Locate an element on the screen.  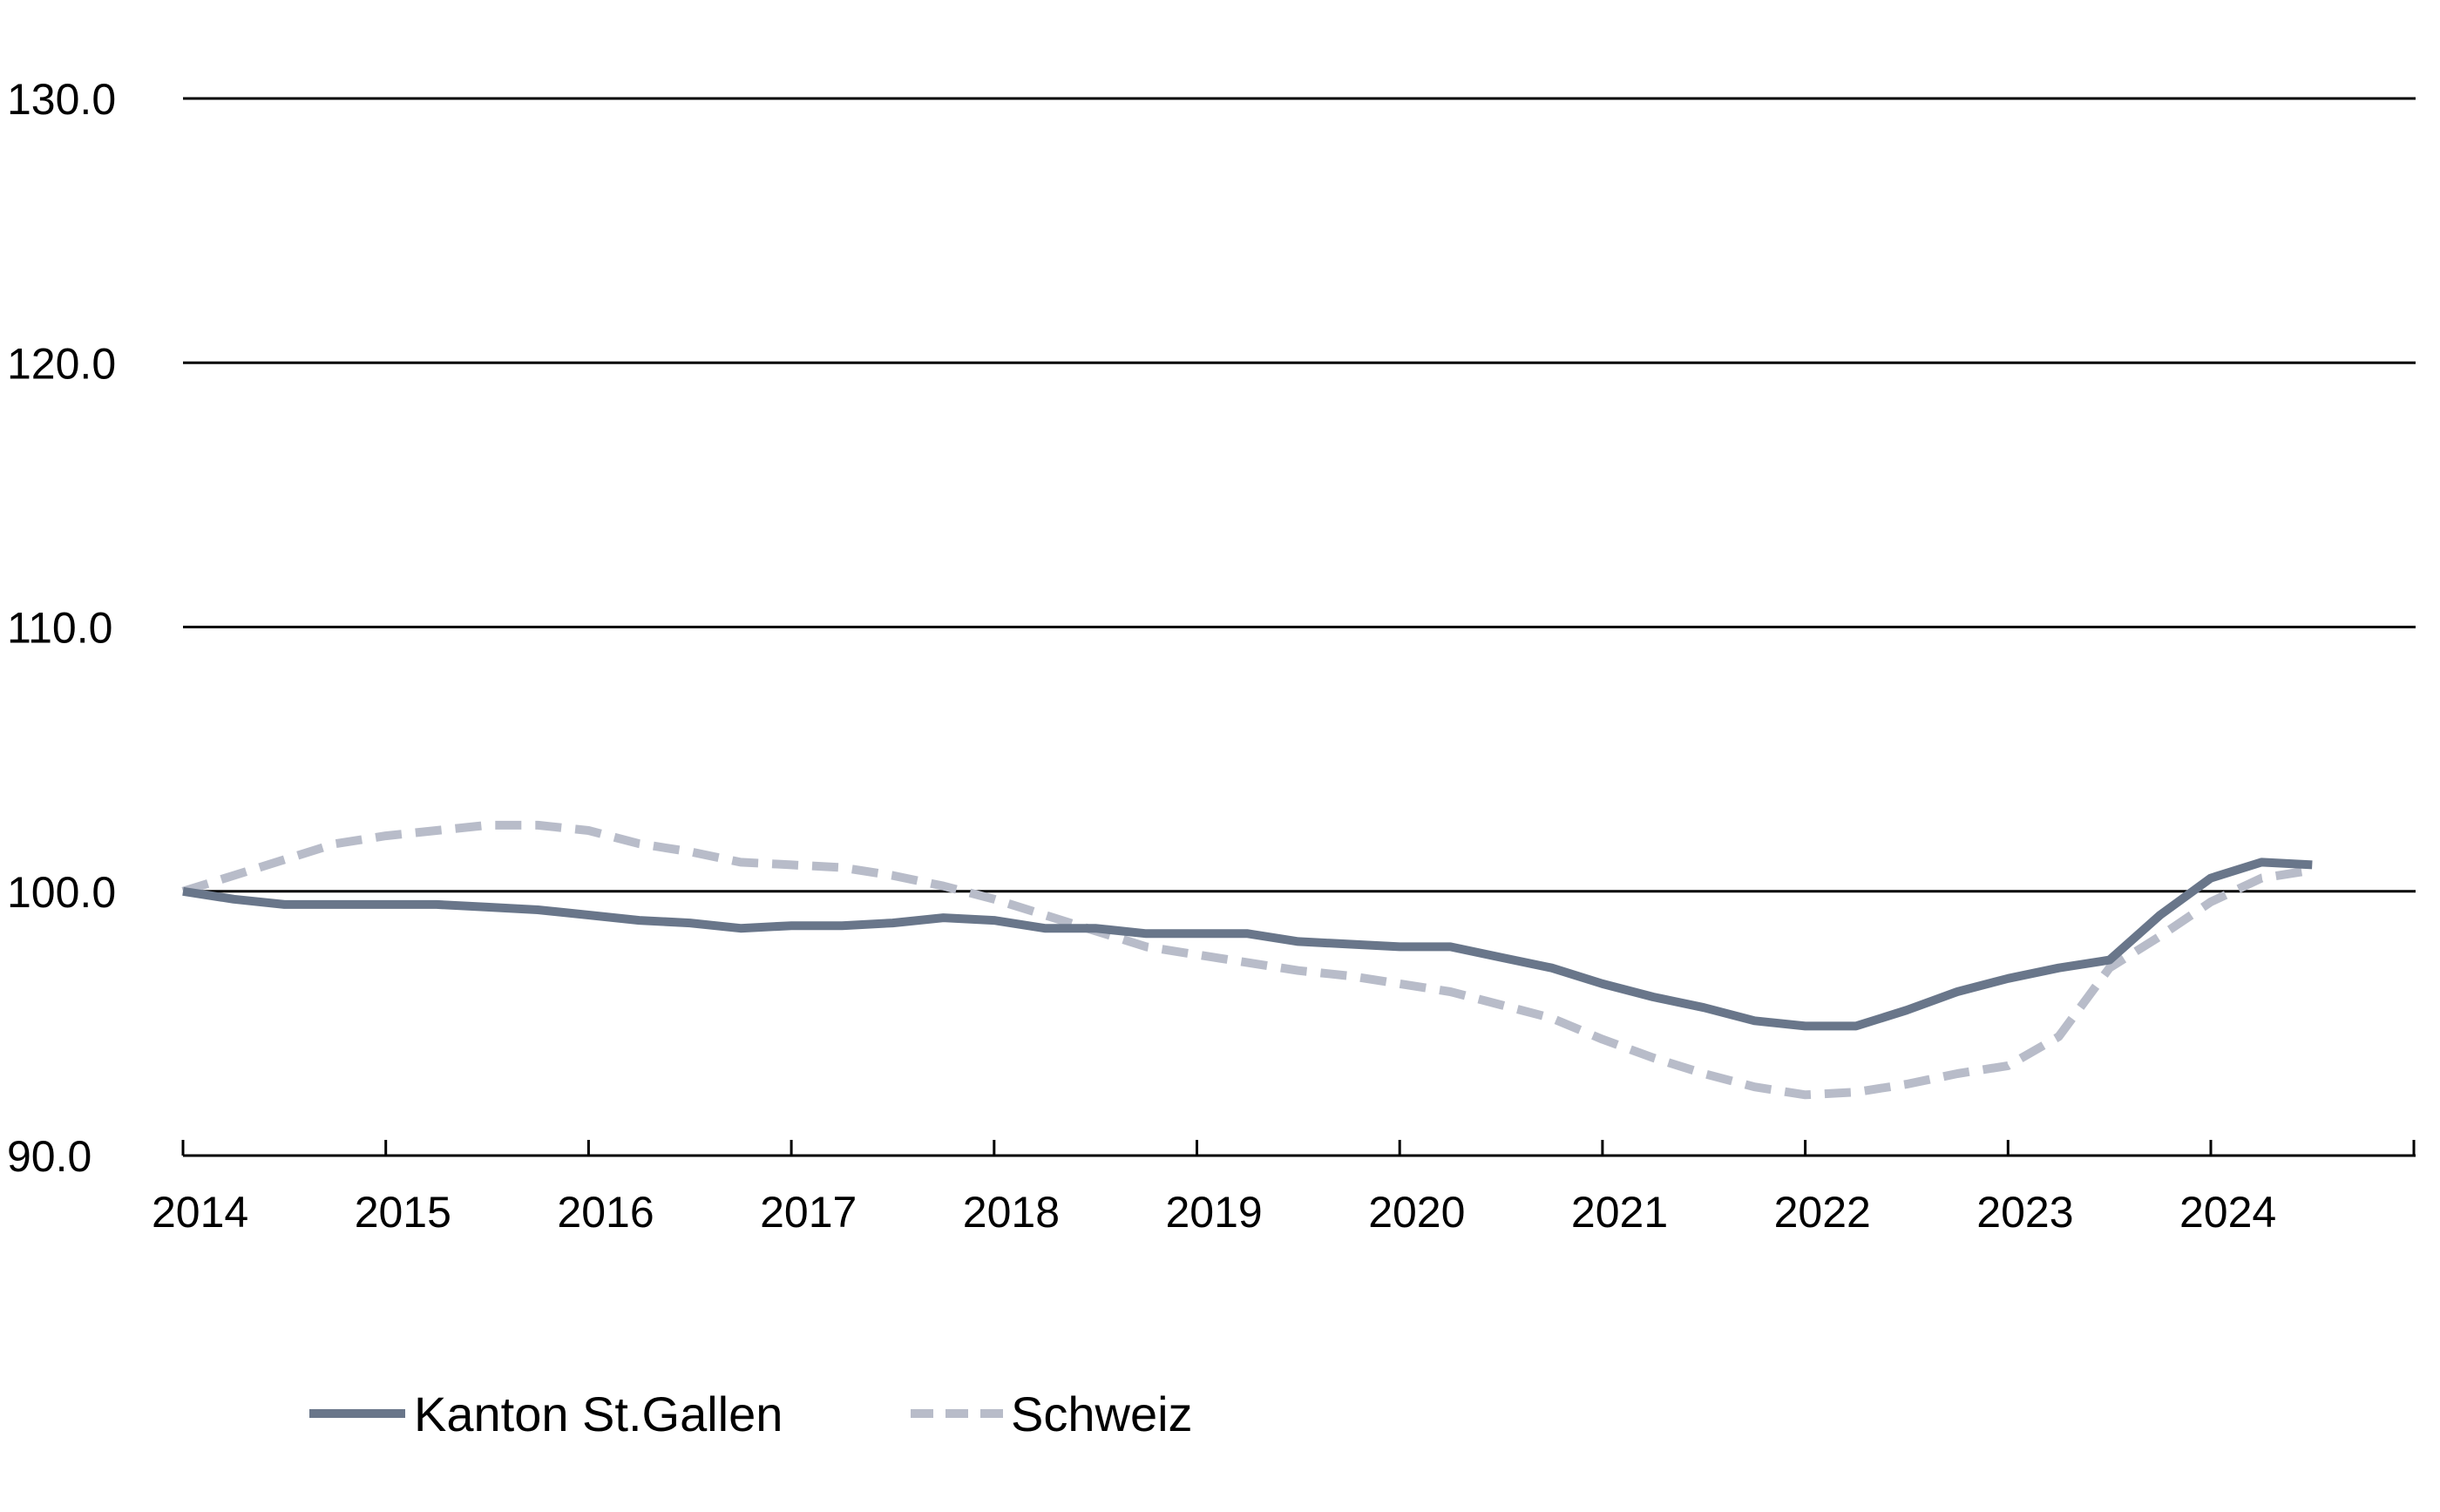
y-tick-label: 110.0 is located at coordinates (59, 628).